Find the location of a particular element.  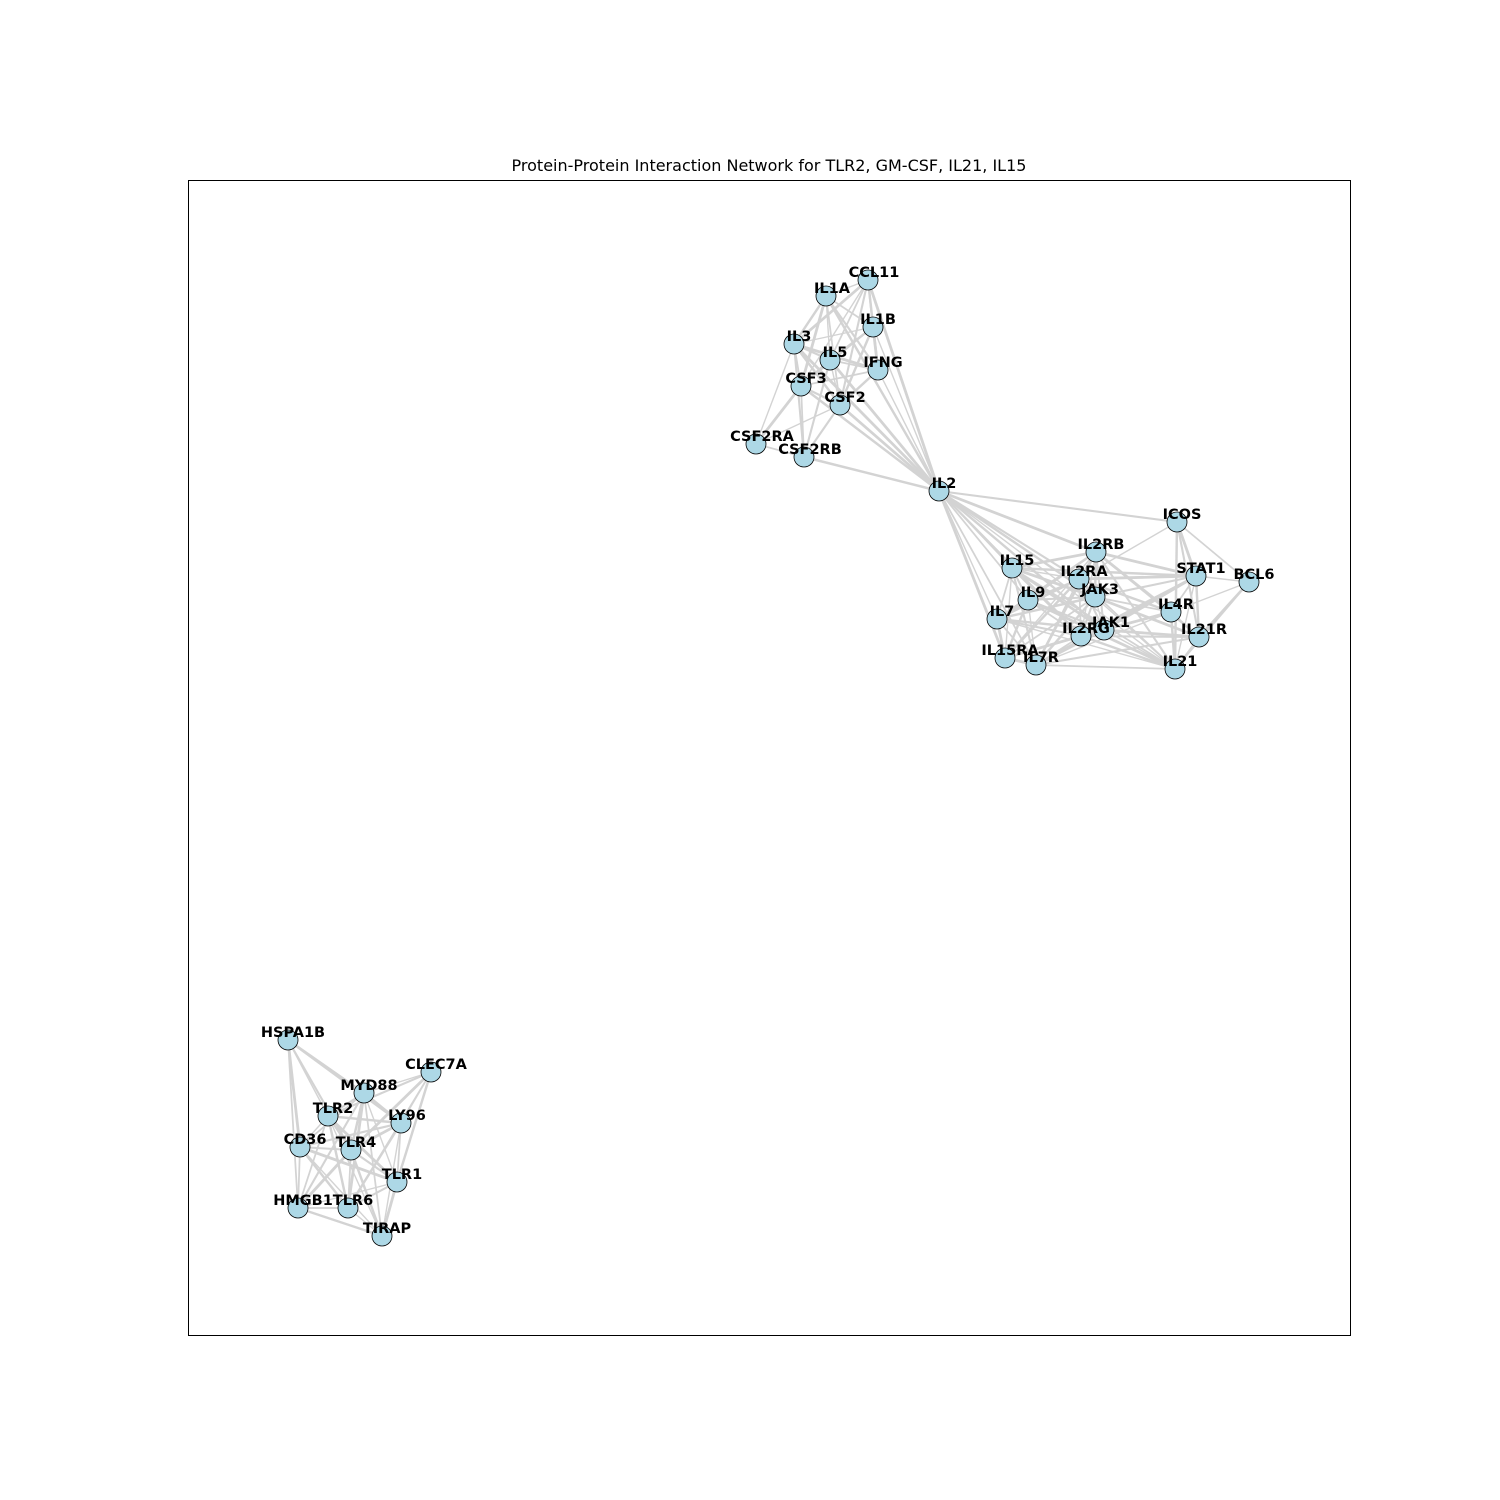

node-myd88 is located at coordinates (364, 1093).